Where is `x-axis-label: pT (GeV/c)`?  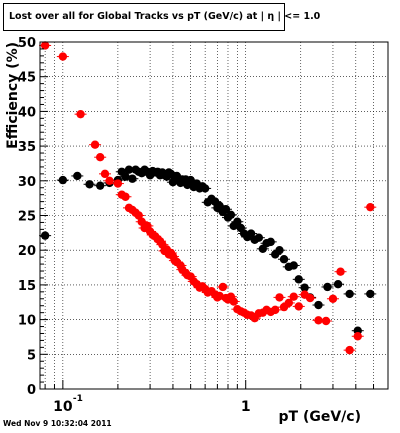 x-axis-label: pT (GeV/c) is located at coordinates (320, 417).